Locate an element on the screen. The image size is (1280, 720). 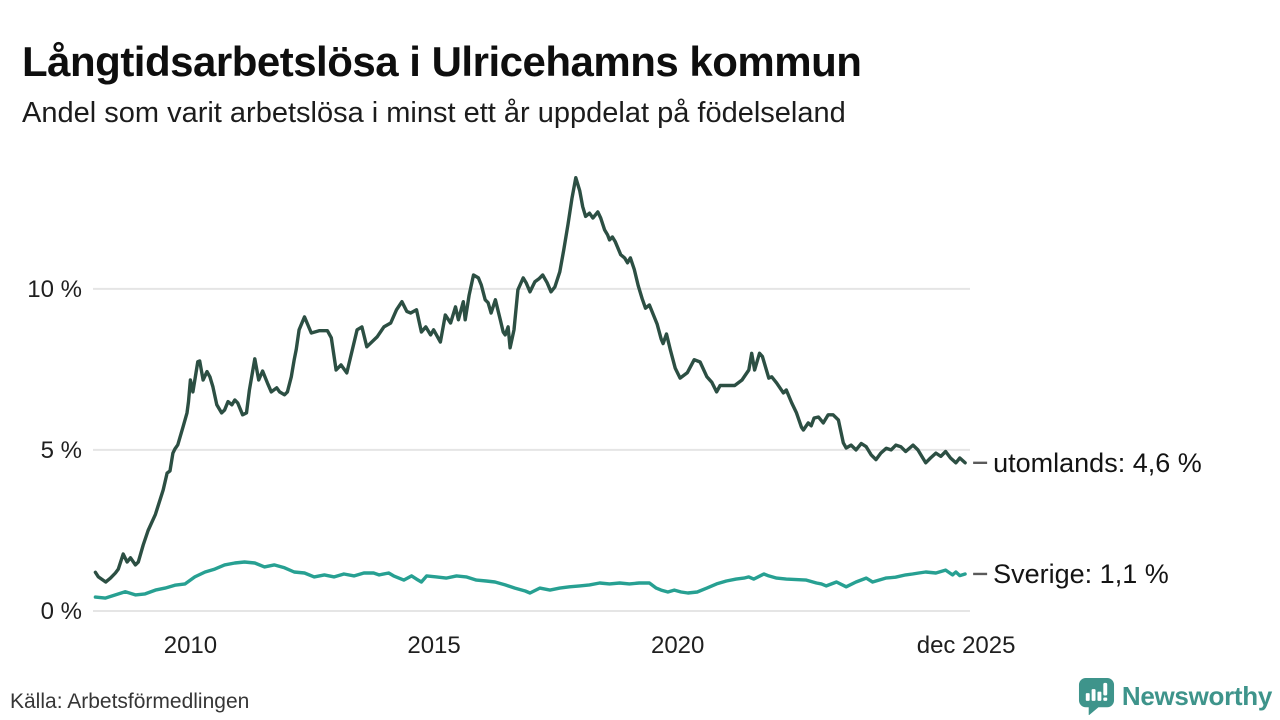
series-end-label-Sverige: Sverige: 1,1 % is located at coordinates (1081, 574).